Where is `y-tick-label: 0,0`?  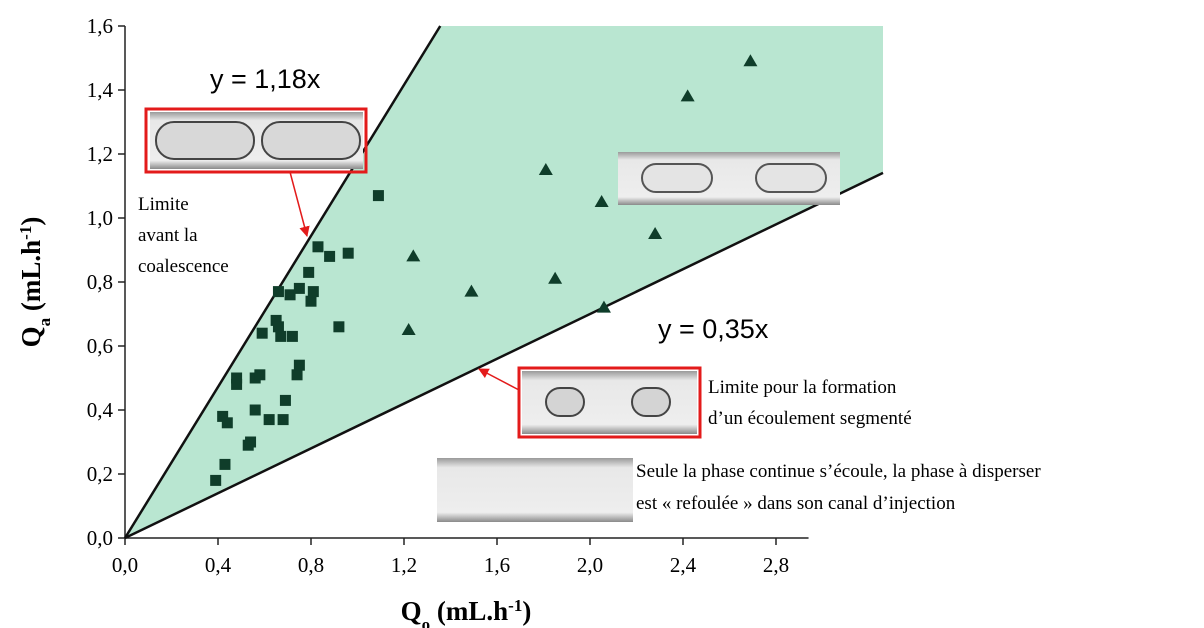 y-tick-label: 0,0 is located at coordinates (100, 538).